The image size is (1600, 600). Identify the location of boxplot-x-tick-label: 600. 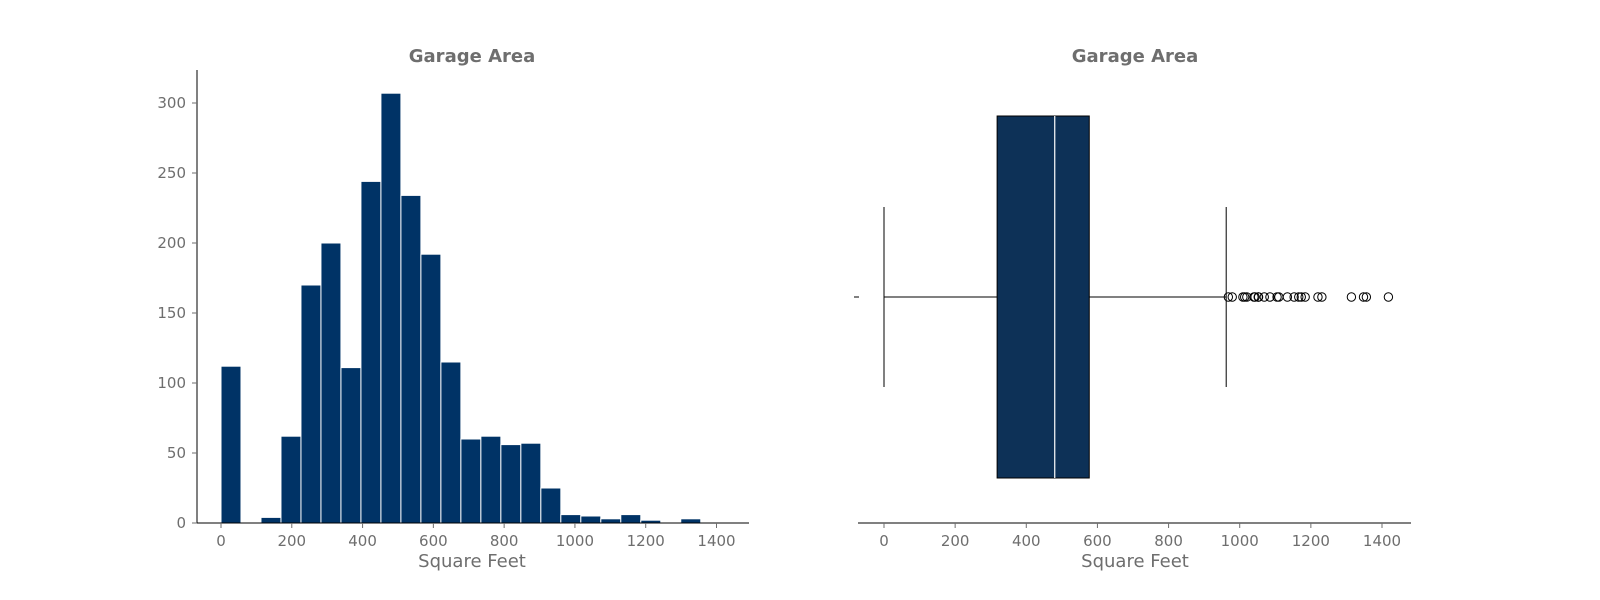
(1097, 541).